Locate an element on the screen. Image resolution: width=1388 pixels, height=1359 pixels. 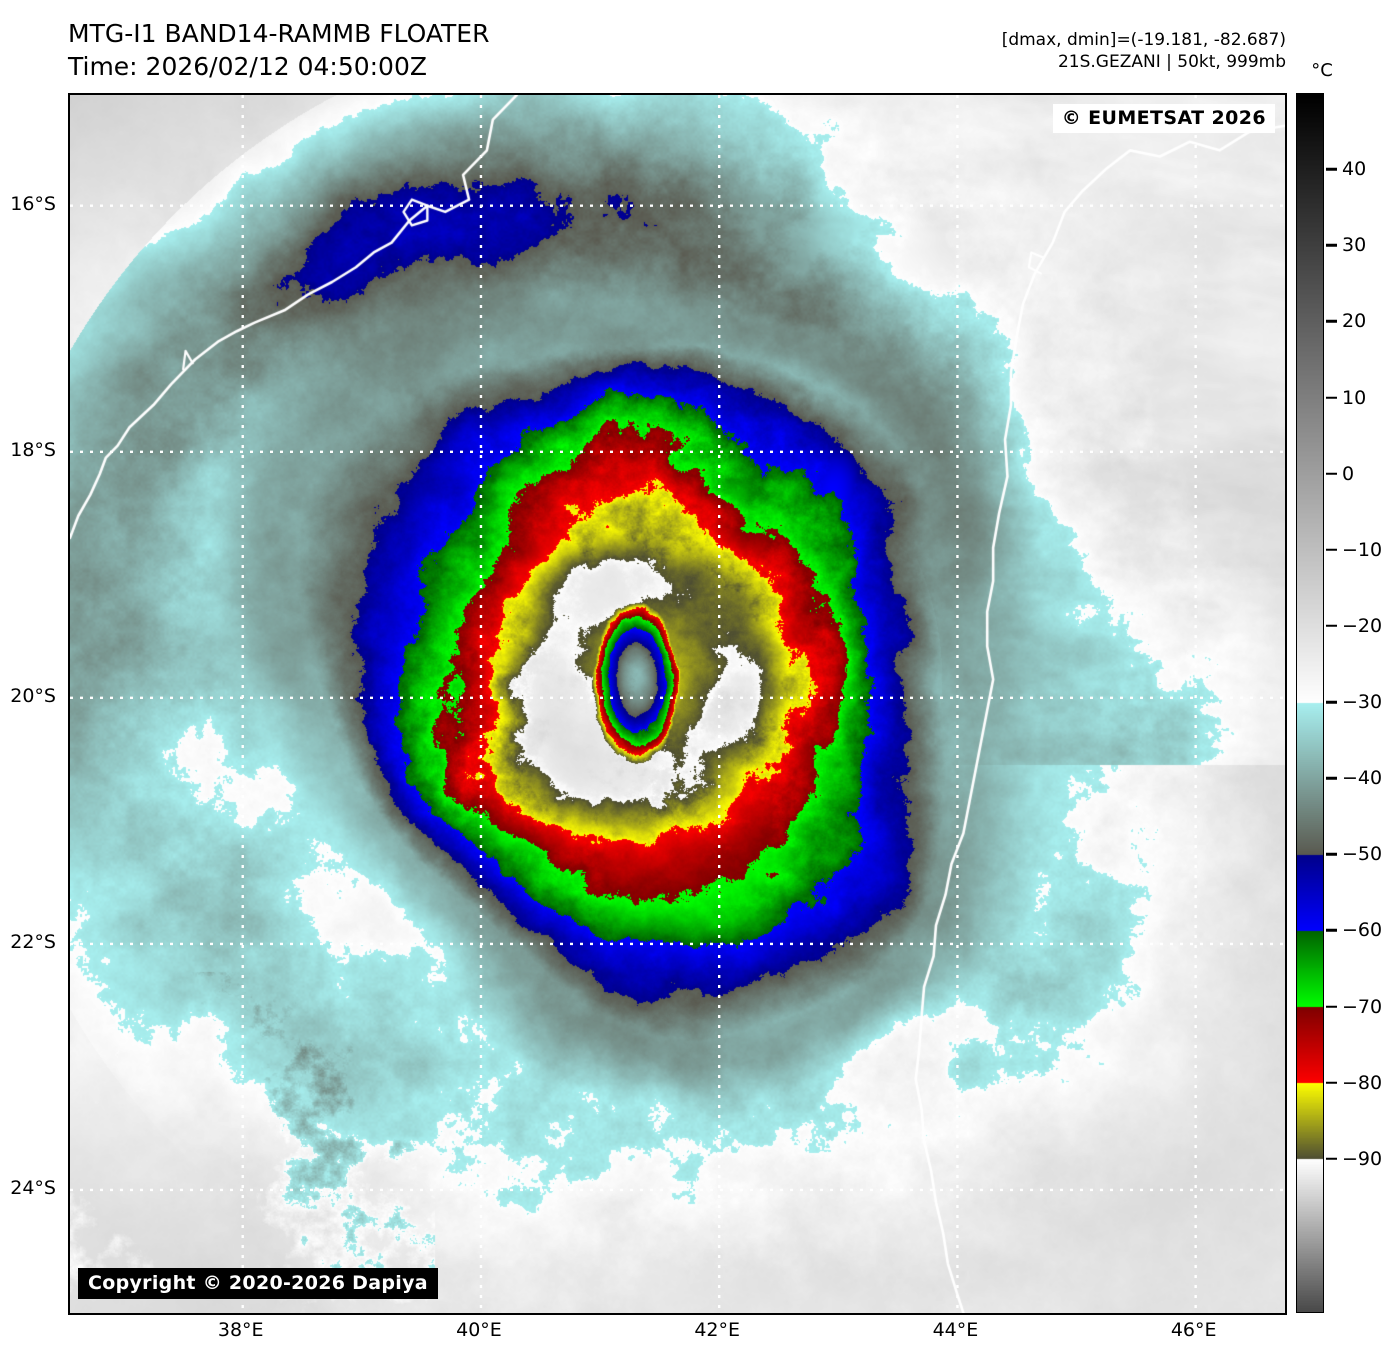
colorbar-tick-label: 30 is located at coordinates (1354, 245).